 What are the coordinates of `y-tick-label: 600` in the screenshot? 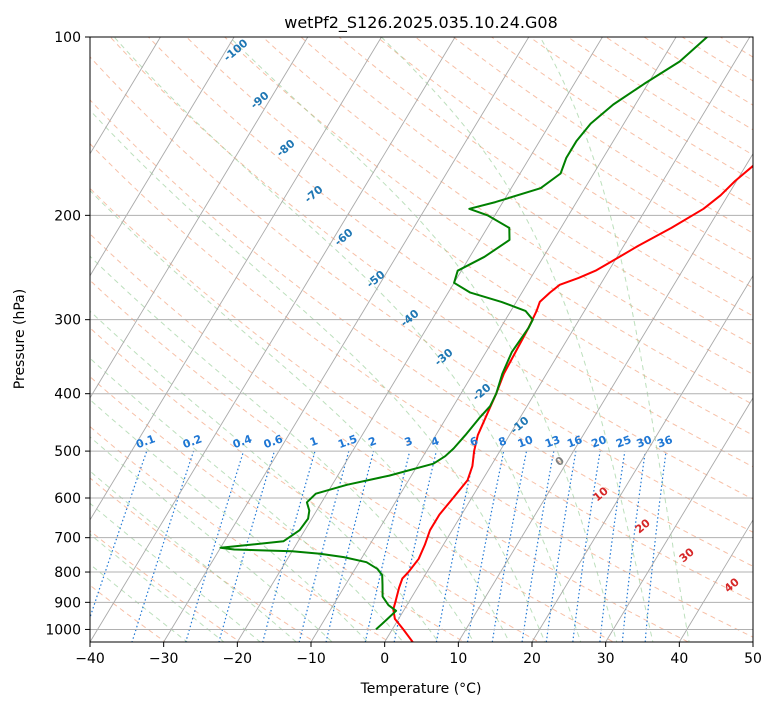 It's located at (67, 499).